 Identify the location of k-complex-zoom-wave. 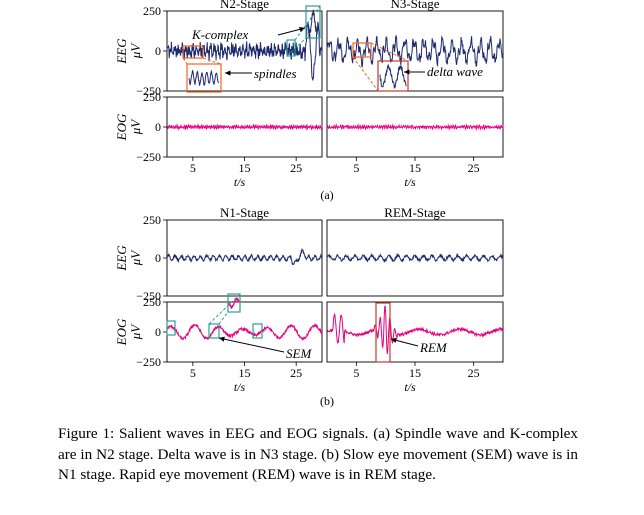
(313, 22).